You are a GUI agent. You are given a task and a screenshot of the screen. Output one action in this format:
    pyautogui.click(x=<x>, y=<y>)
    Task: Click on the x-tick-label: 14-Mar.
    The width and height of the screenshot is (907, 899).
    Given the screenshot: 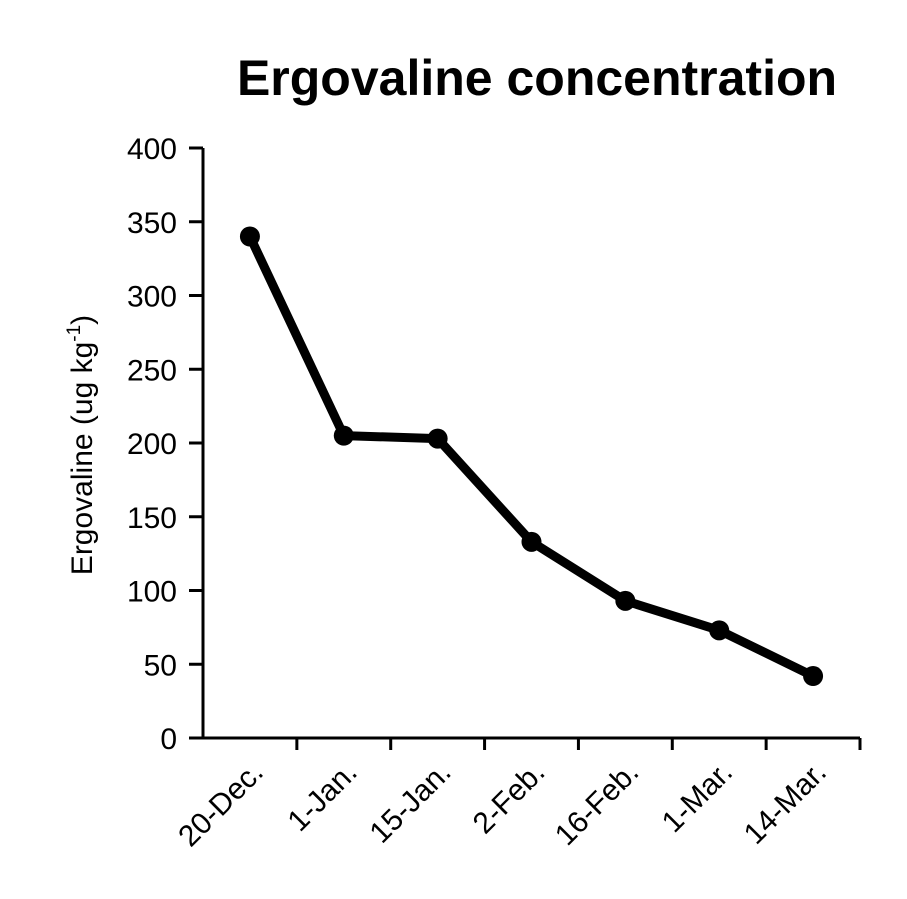 What is the action you would take?
    pyautogui.click(x=785, y=803)
    